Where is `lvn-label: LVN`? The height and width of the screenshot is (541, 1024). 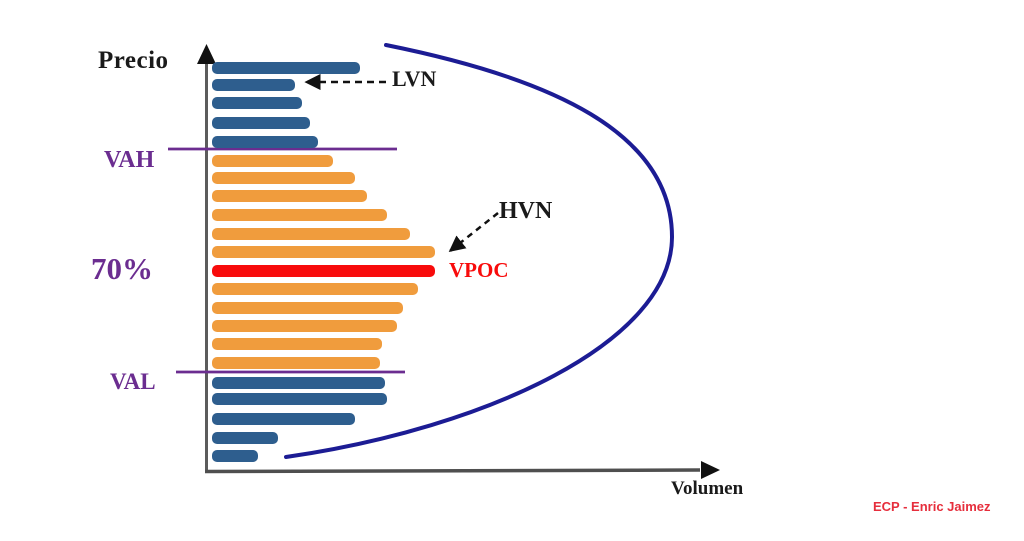
lvn-label: LVN is located at coordinates (414, 78).